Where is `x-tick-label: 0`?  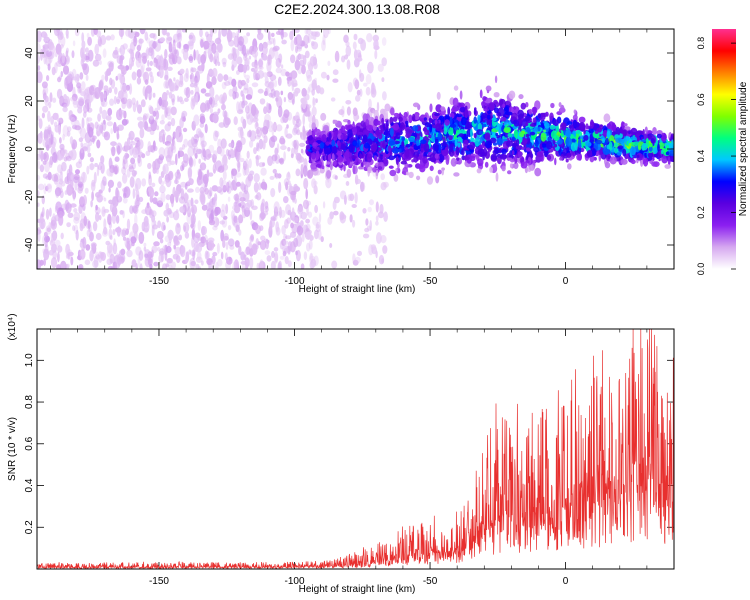 x-tick-label: 0 is located at coordinates (566, 281).